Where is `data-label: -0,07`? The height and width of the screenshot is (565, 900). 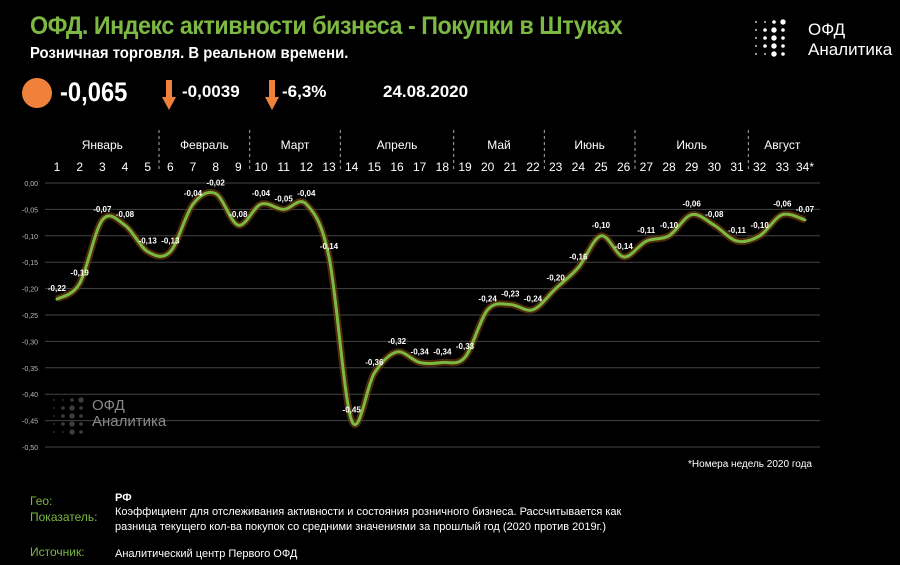
data-label: -0,07 is located at coordinates (102, 209).